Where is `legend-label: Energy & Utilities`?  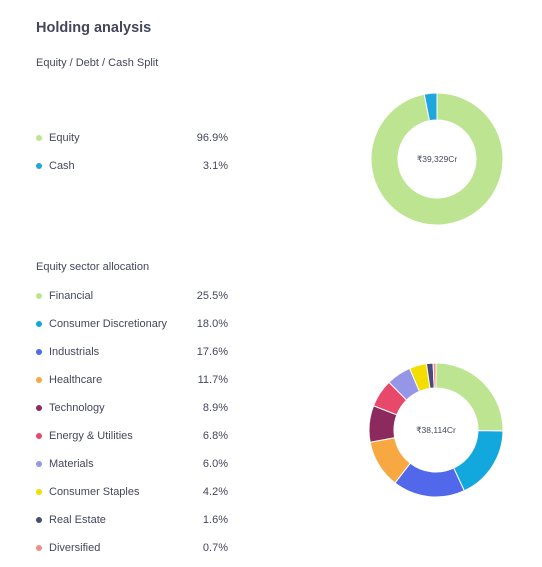 legend-label: Energy & Utilities is located at coordinates (91, 436).